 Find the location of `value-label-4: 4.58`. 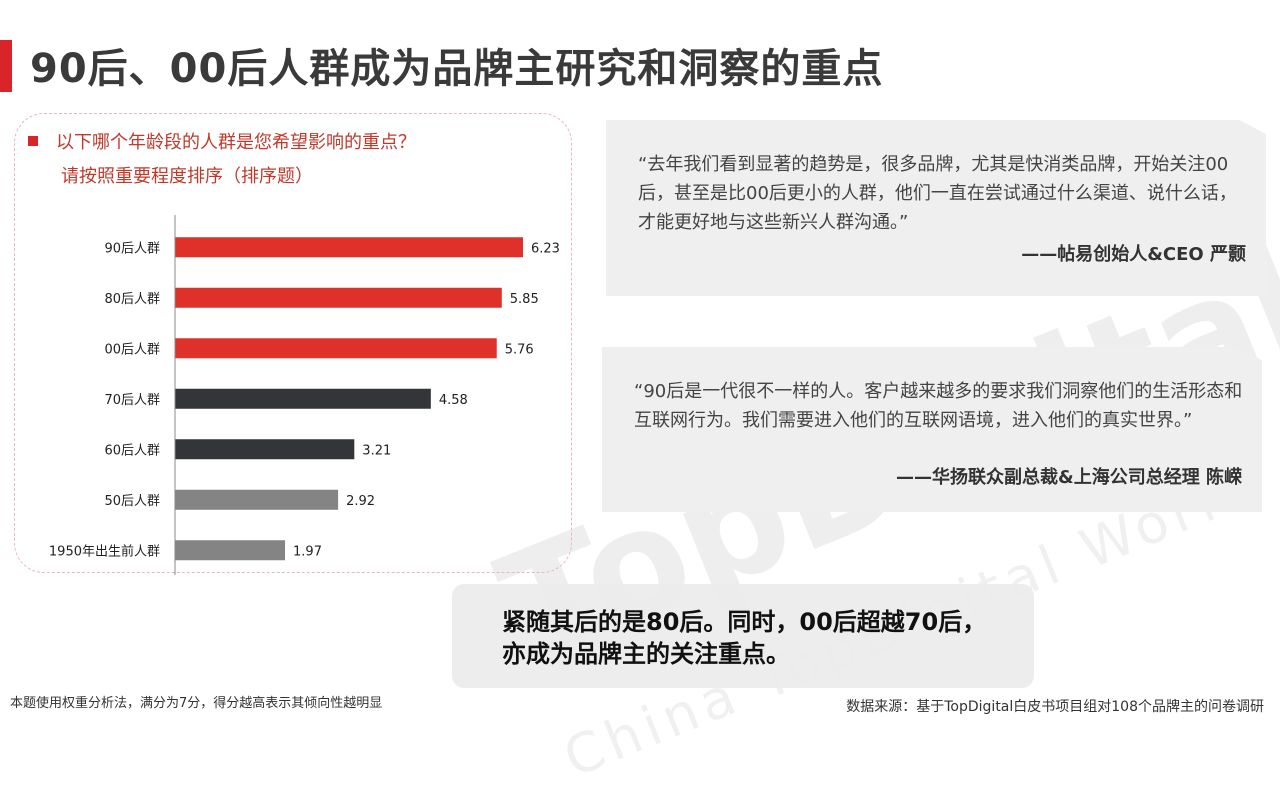

value-label-4: 4.58 is located at coordinates (453, 400).